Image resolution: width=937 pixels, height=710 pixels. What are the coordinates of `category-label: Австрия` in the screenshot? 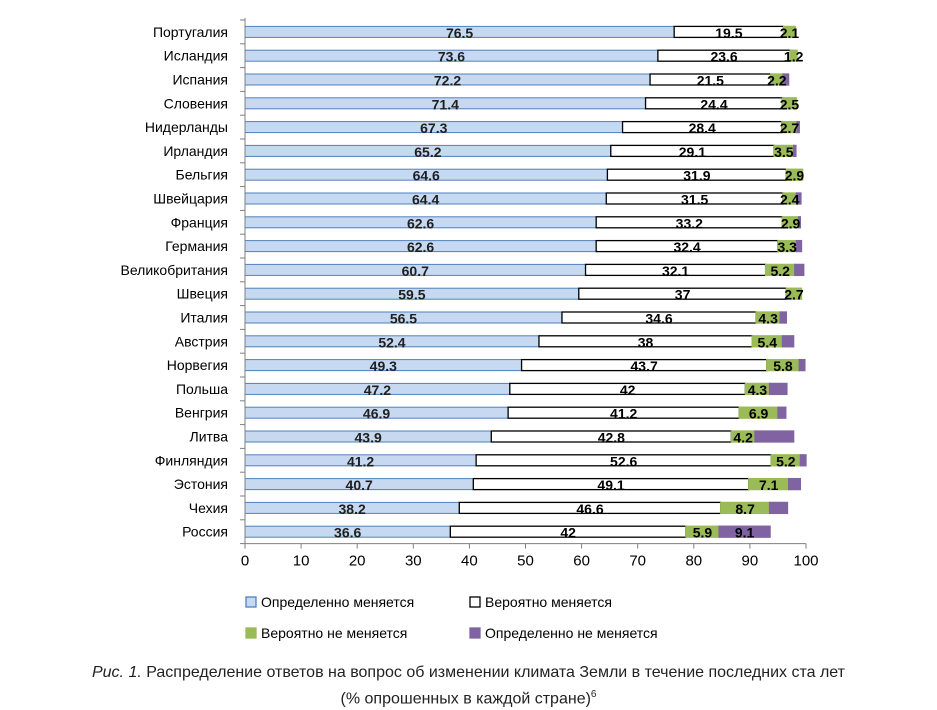 It's located at (201, 341).